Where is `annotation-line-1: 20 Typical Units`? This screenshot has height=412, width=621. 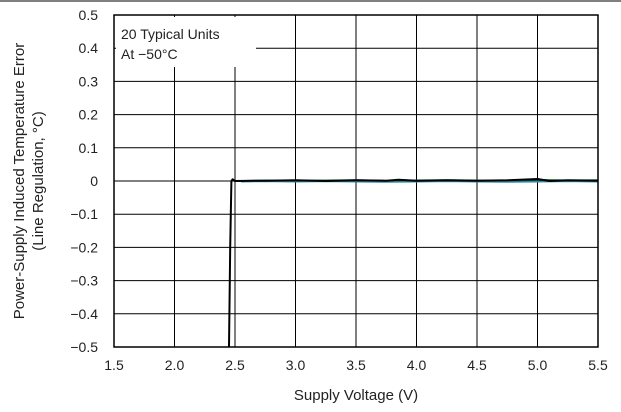
annotation-line-1: 20 Typical Units is located at coordinates (170, 34).